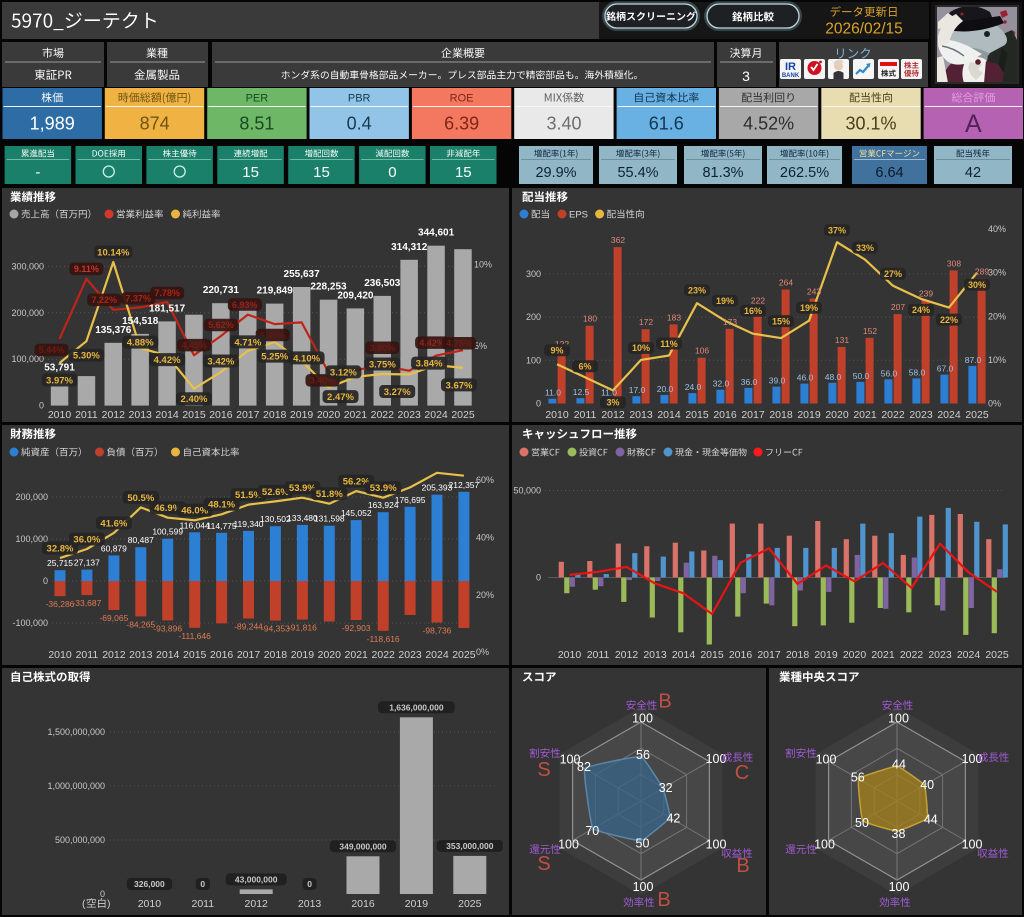 The image size is (1024, 917). Describe the element at coordinates (275, 492) in the screenshot. I see `svg-text: 52.6%` at that location.